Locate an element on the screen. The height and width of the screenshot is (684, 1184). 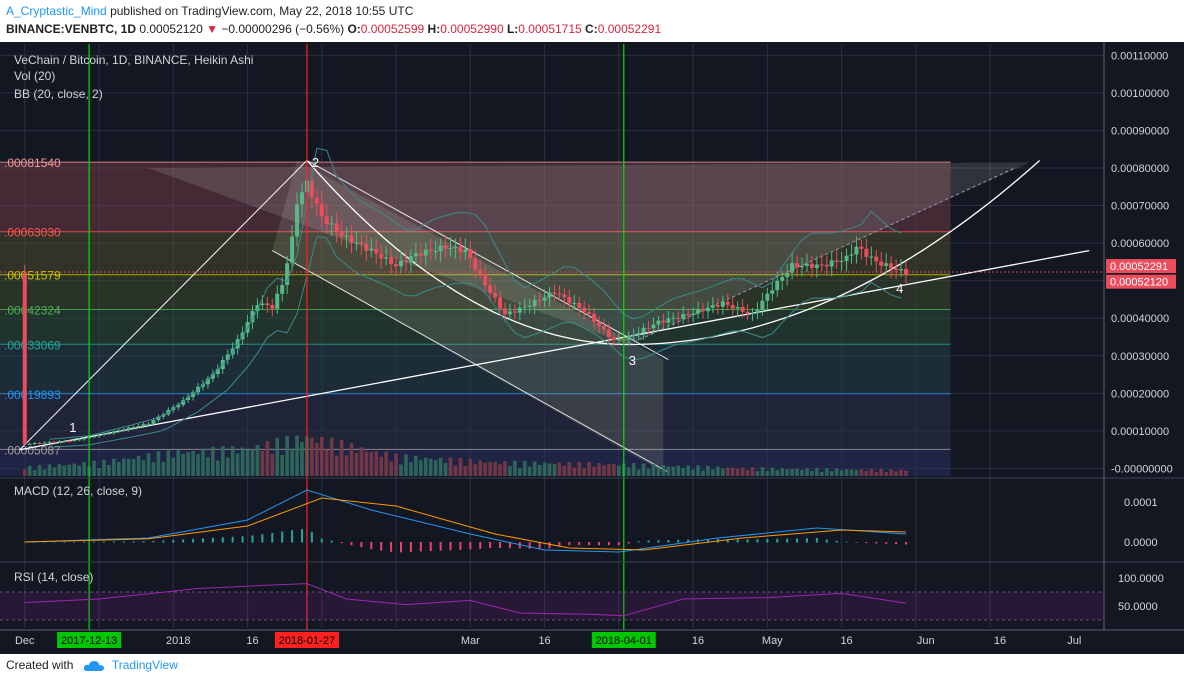
impulse-line is located at coordinates (163, 305).